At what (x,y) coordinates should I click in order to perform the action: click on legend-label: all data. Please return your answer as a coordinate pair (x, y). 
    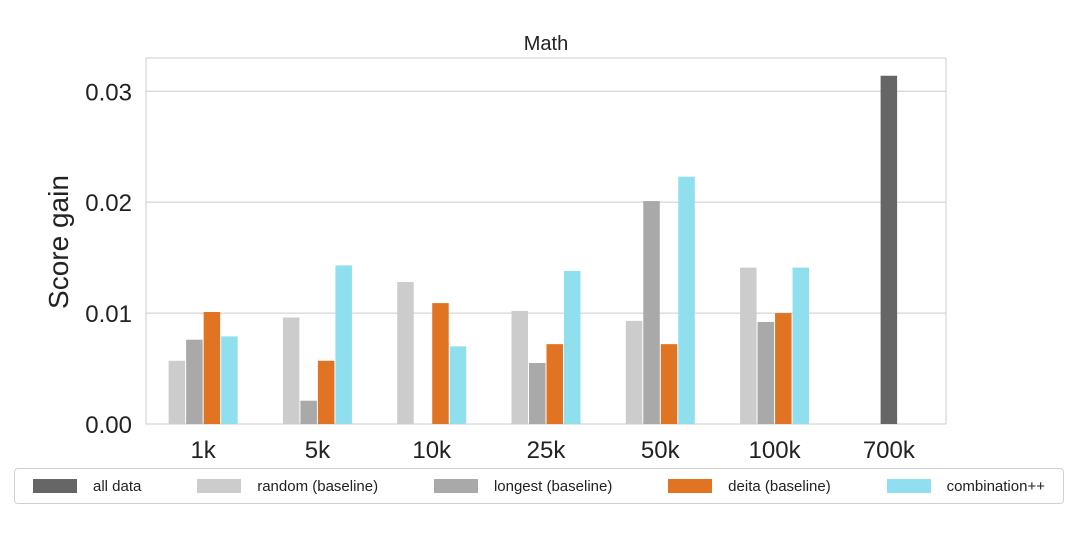
    Looking at the image, I should click on (117, 486).